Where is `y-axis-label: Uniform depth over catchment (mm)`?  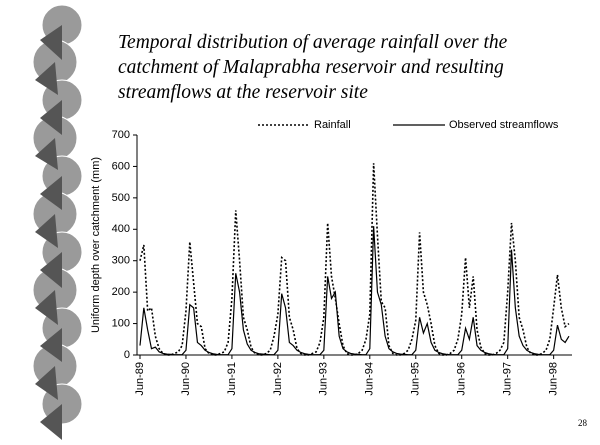
y-axis-label: Uniform depth over catchment (mm) is located at coordinates (96, 245).